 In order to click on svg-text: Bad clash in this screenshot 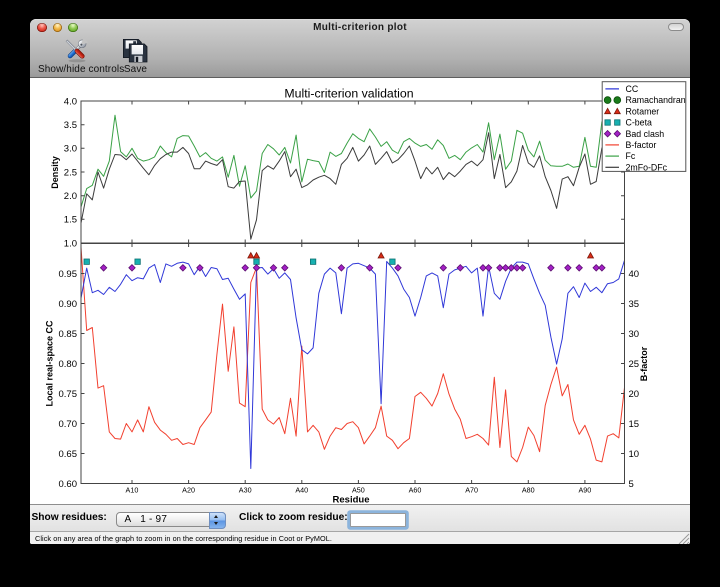, I will do `click(645, 134)`.